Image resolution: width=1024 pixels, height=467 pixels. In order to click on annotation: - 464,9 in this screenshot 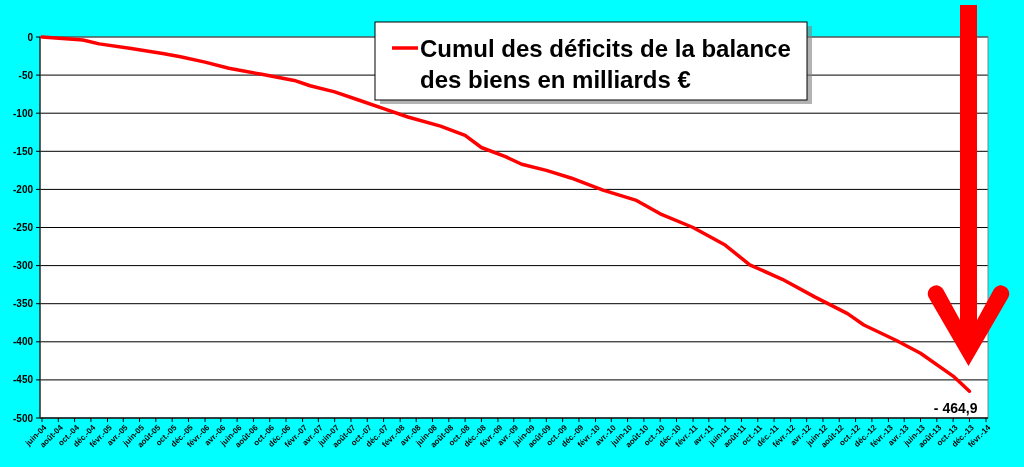, I will do `click(955, 408)`.